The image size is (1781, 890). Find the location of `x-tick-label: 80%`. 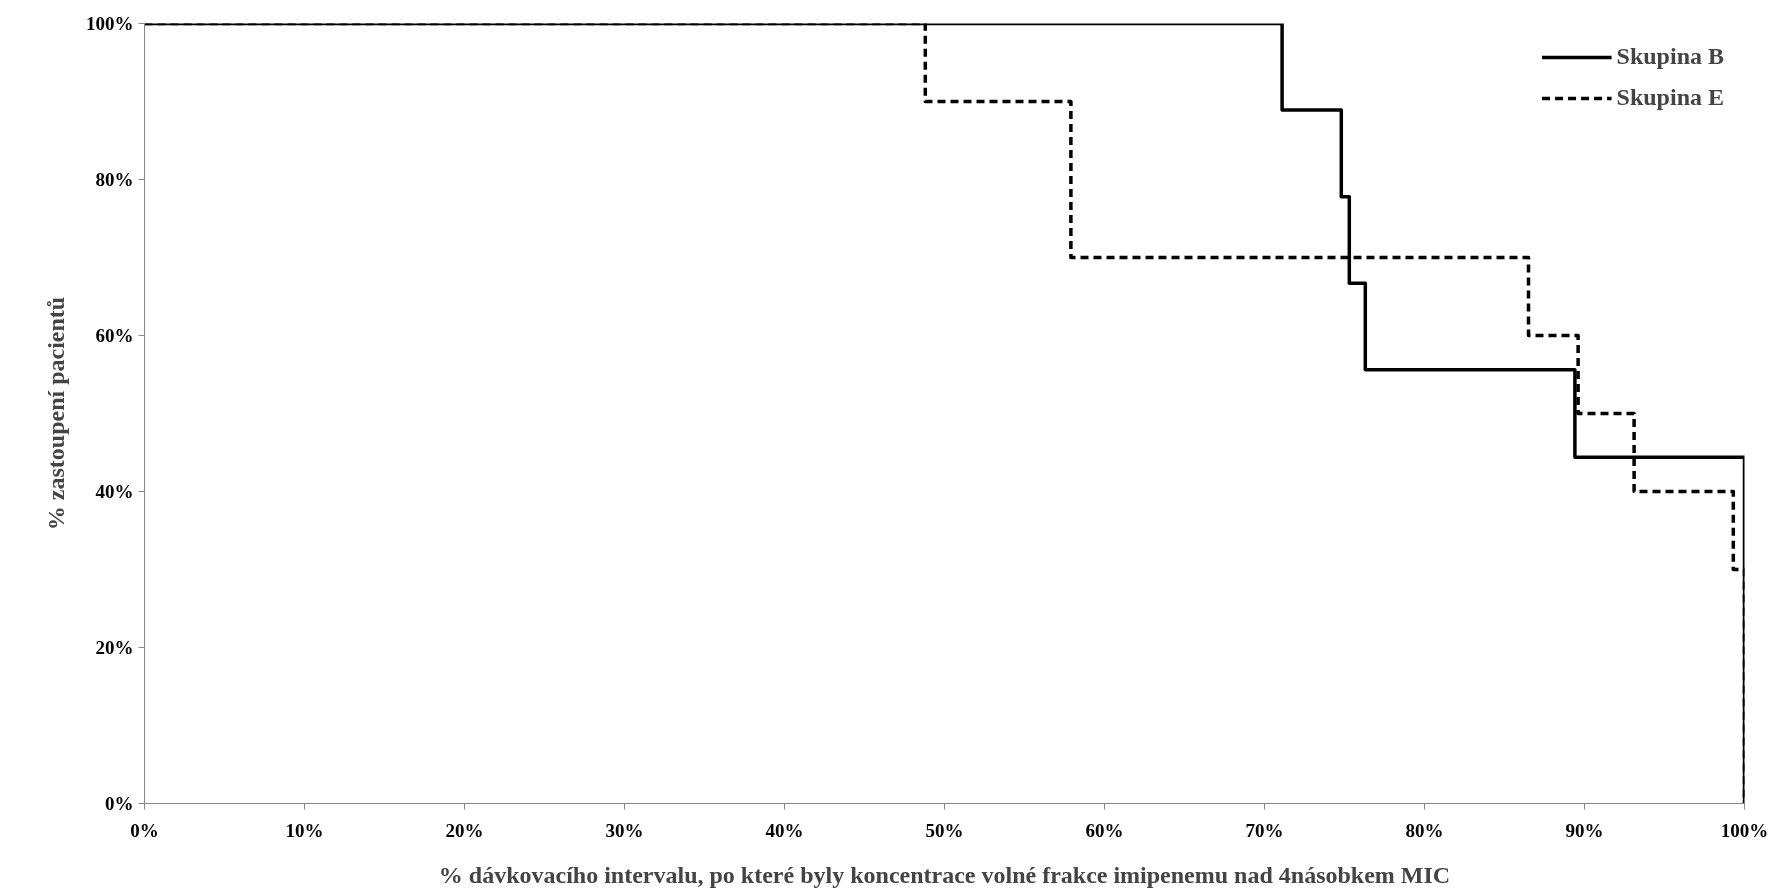

x-tick-label: 80% is located at coordinates (1424, 830).